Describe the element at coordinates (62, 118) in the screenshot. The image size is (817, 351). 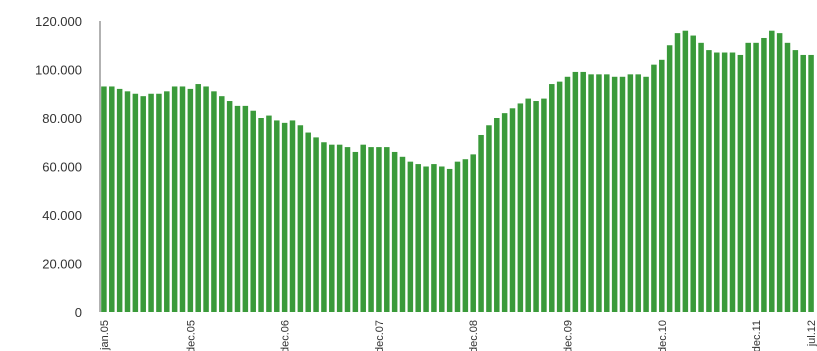
I see `y-tick-label: 80.000` at that location.